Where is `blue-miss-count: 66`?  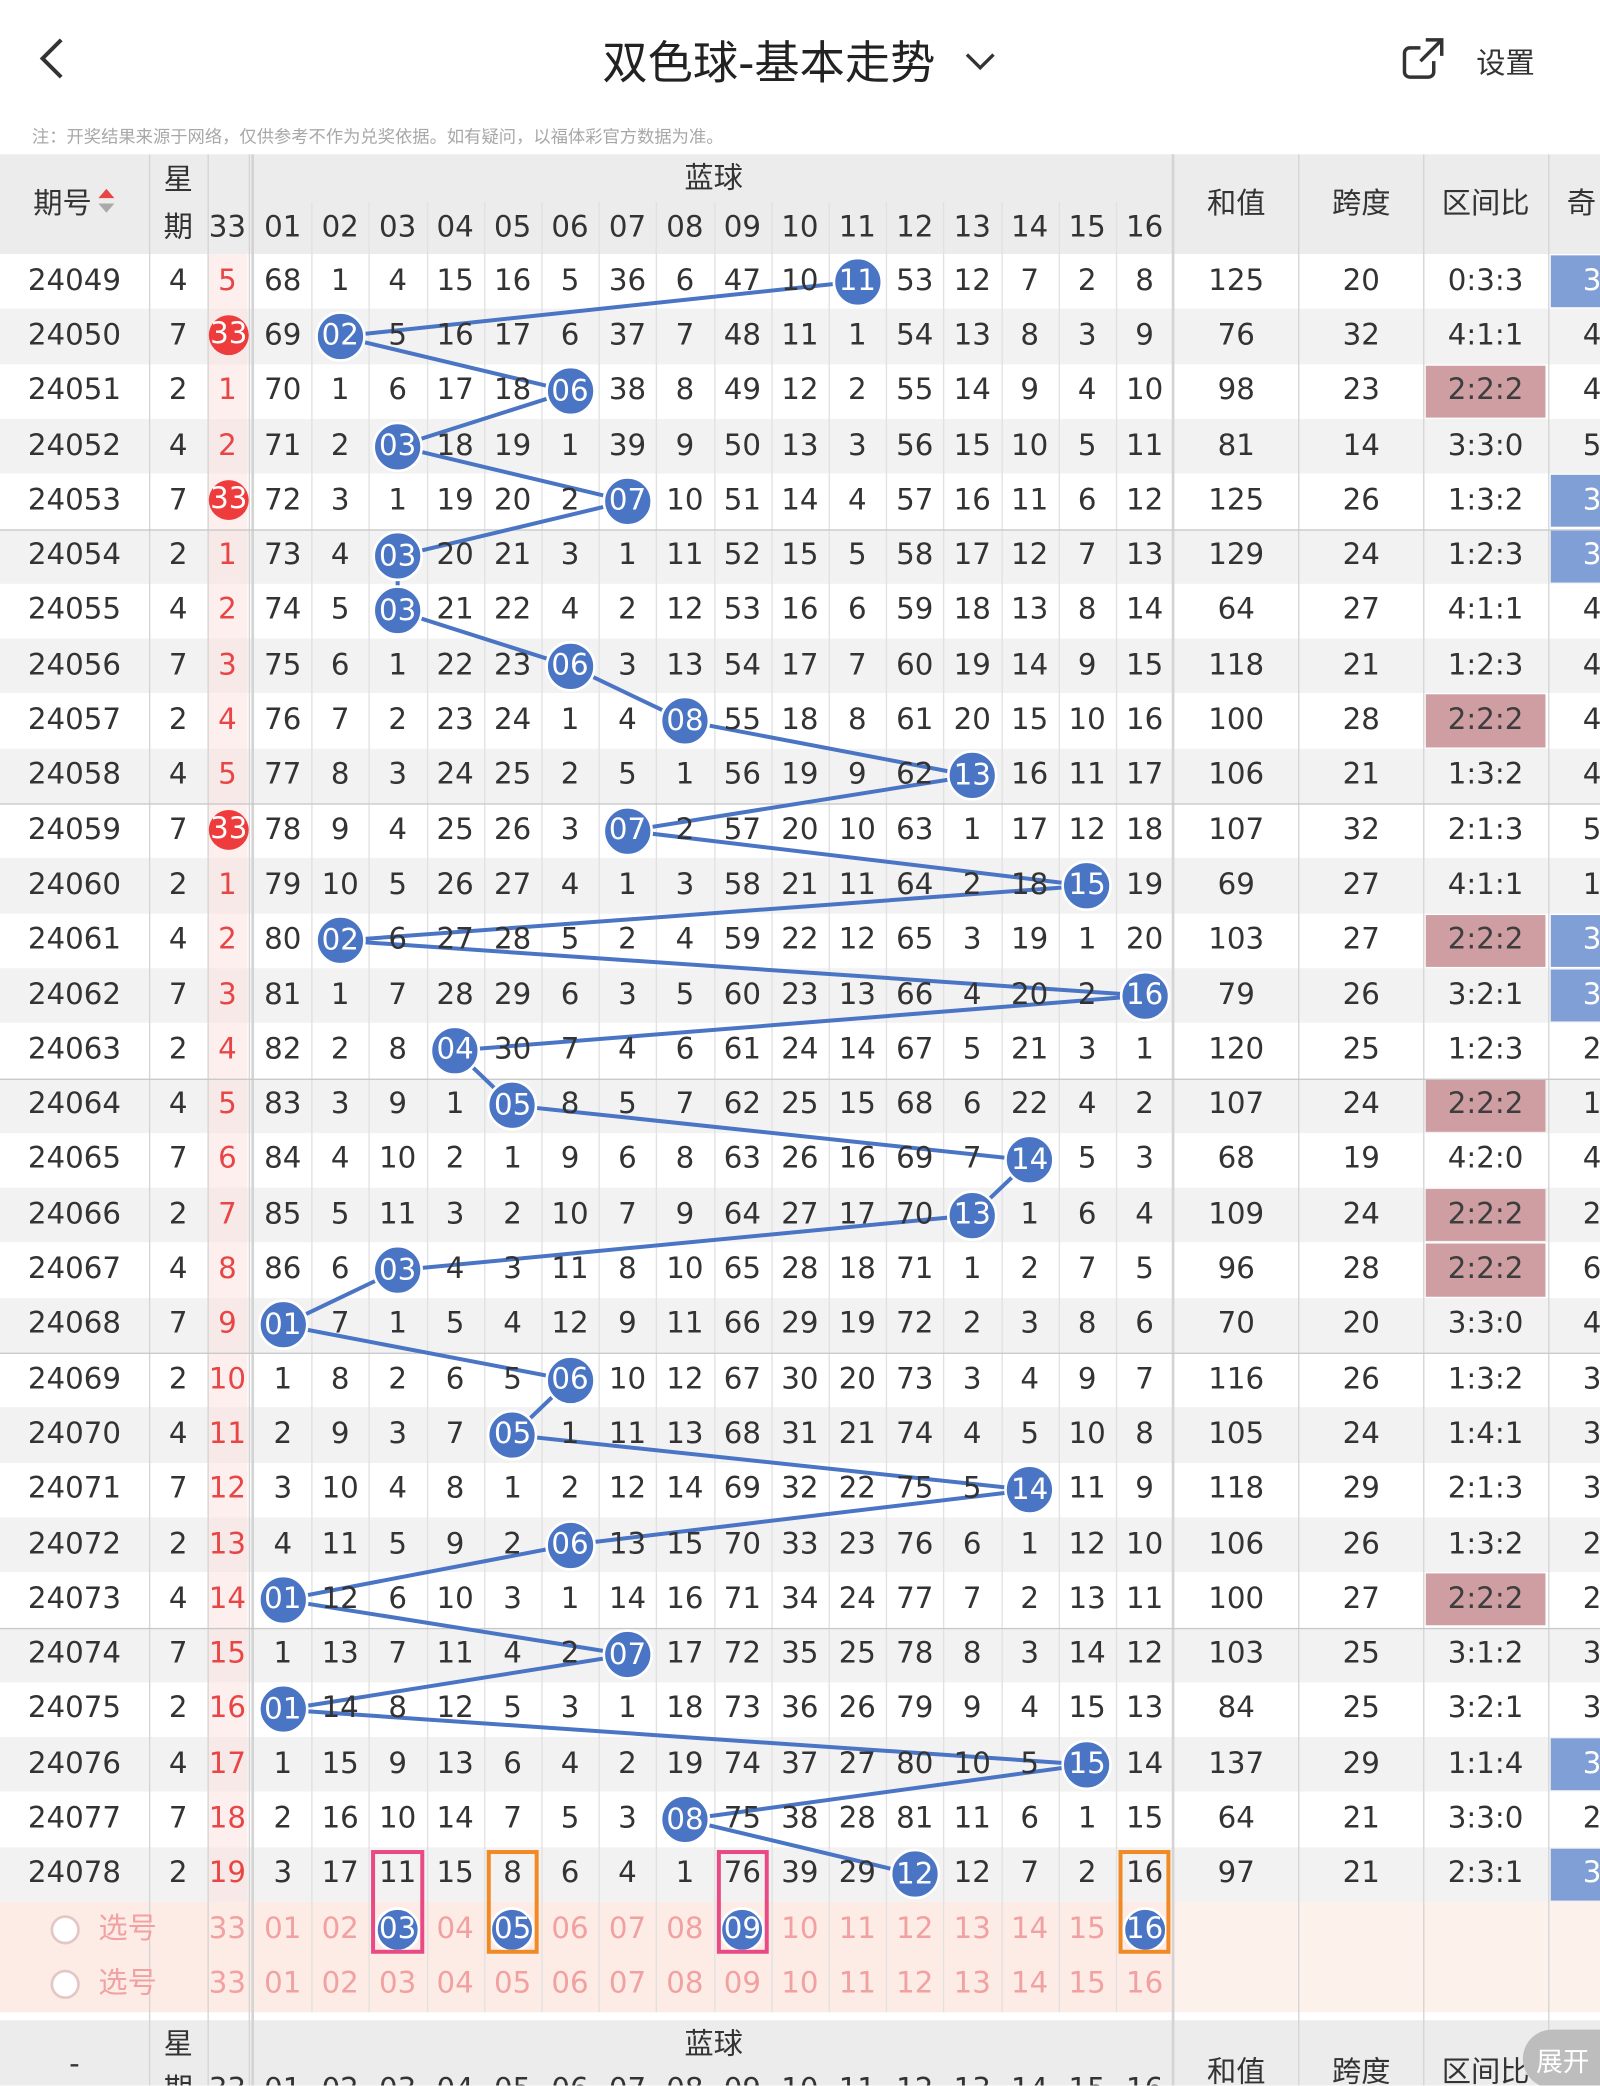 blue-miss-count: 66 is located at coordinates (915, 995).